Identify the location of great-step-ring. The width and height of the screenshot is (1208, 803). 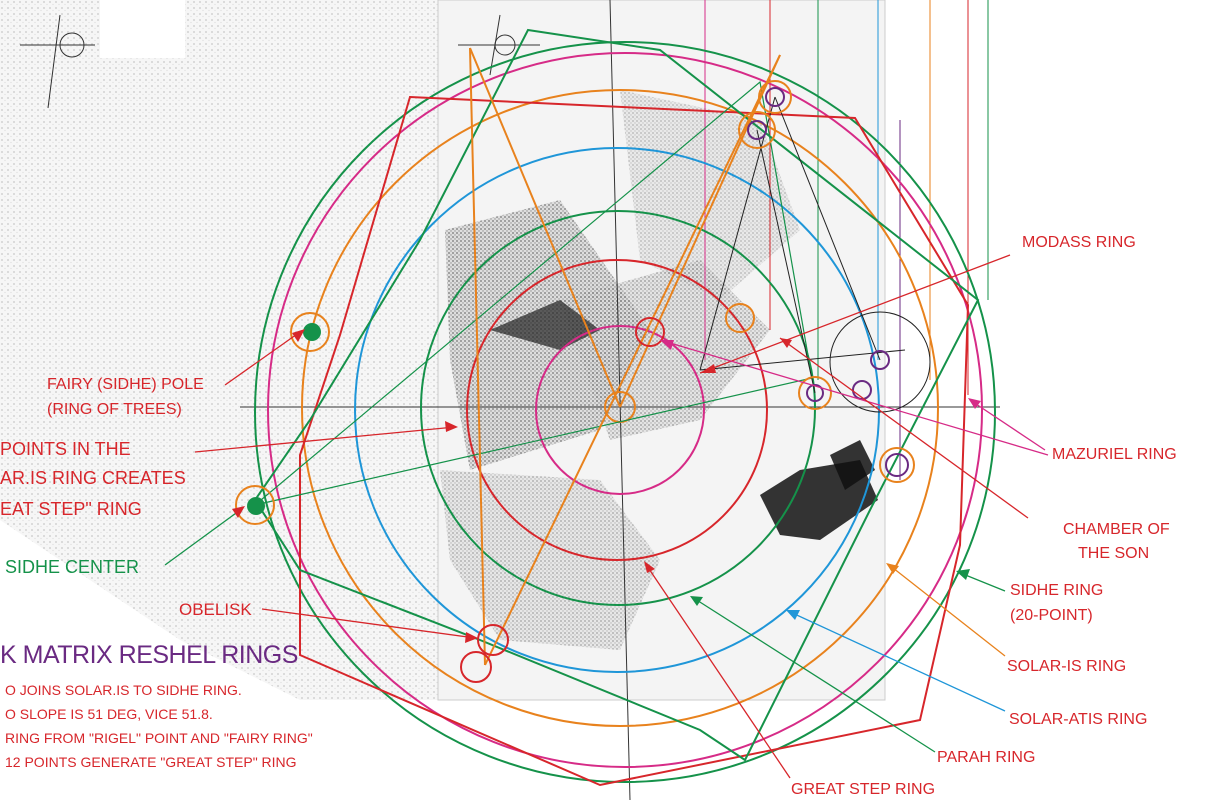
(617, 410).